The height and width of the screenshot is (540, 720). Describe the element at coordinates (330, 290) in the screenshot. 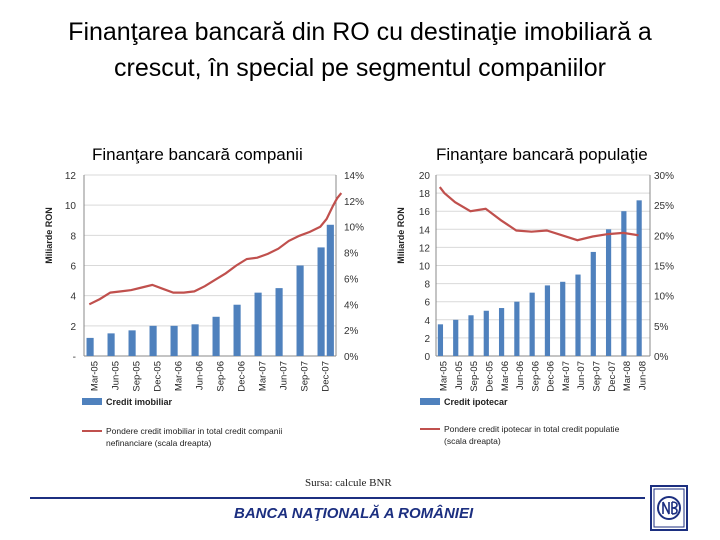

I see `left-bar-extra` at that location.